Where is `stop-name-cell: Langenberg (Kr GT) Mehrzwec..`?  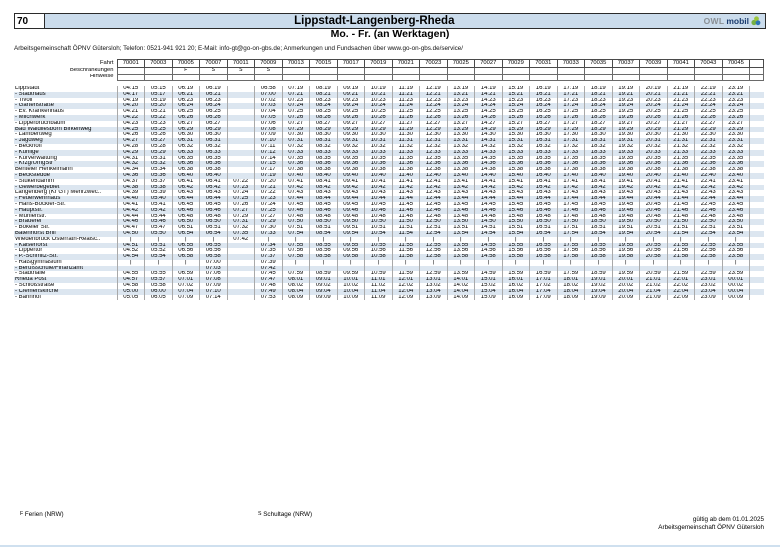 stop-name-cell: Langenberg (Kr GT) Mehrzwec.. is located at coordinates (58, 193).